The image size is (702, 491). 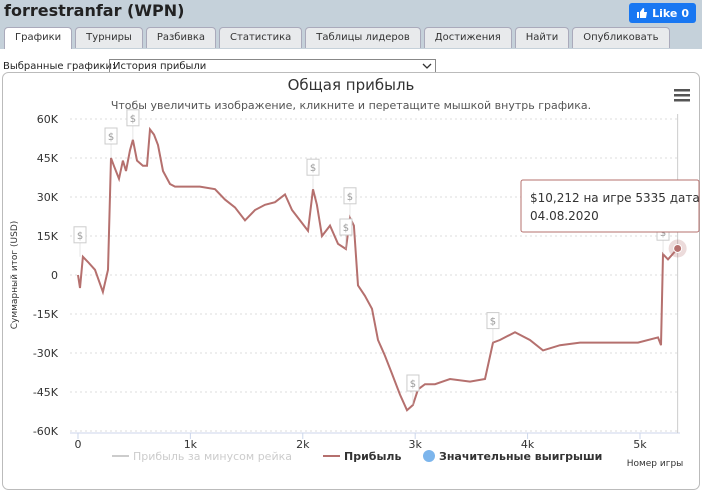 I want to click on y-tick-label: 0, so click(x=54, y=275).